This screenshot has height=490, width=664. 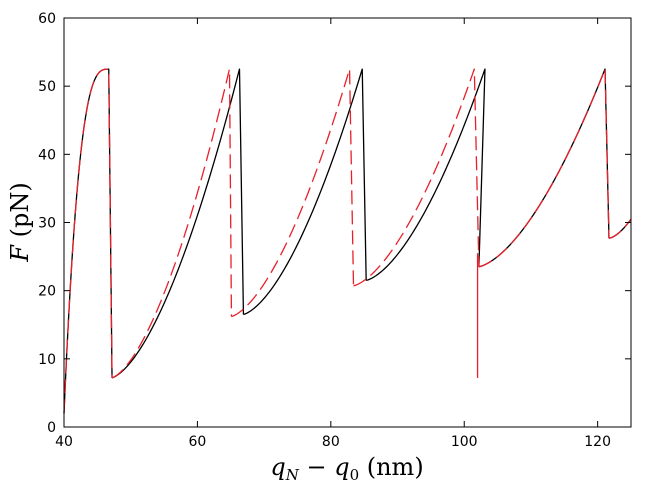 I want to click on y-axis-variable: F, so click(x=20, y=253).